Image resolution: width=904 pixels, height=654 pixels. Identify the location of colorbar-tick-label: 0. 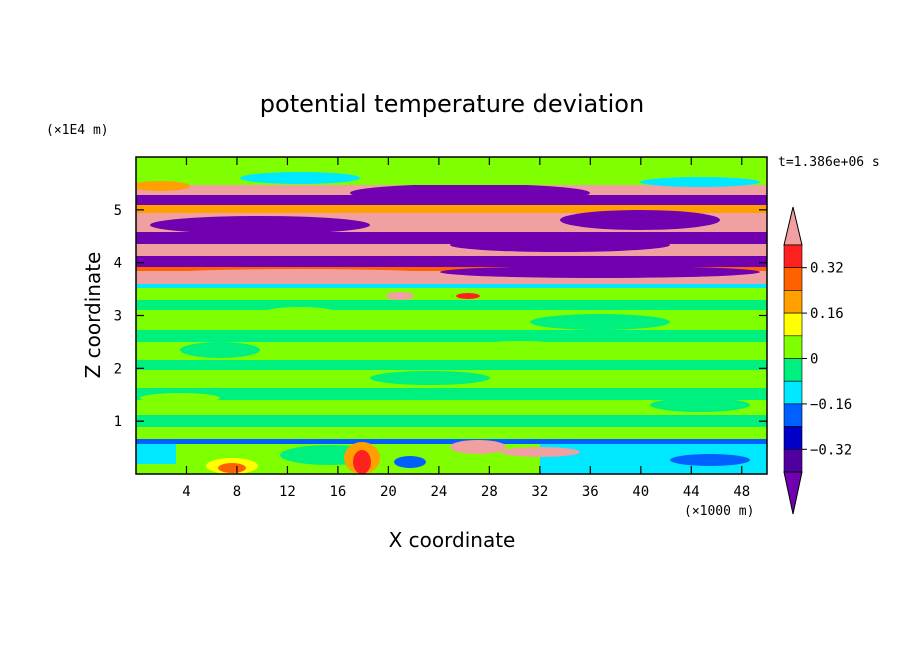
(814, 360).